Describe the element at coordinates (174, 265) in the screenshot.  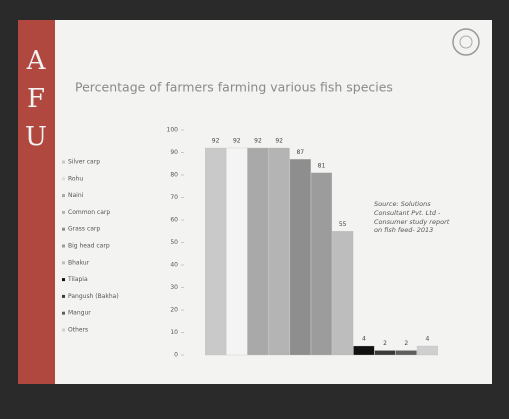
I see `y-tick-label: 40` at that location.